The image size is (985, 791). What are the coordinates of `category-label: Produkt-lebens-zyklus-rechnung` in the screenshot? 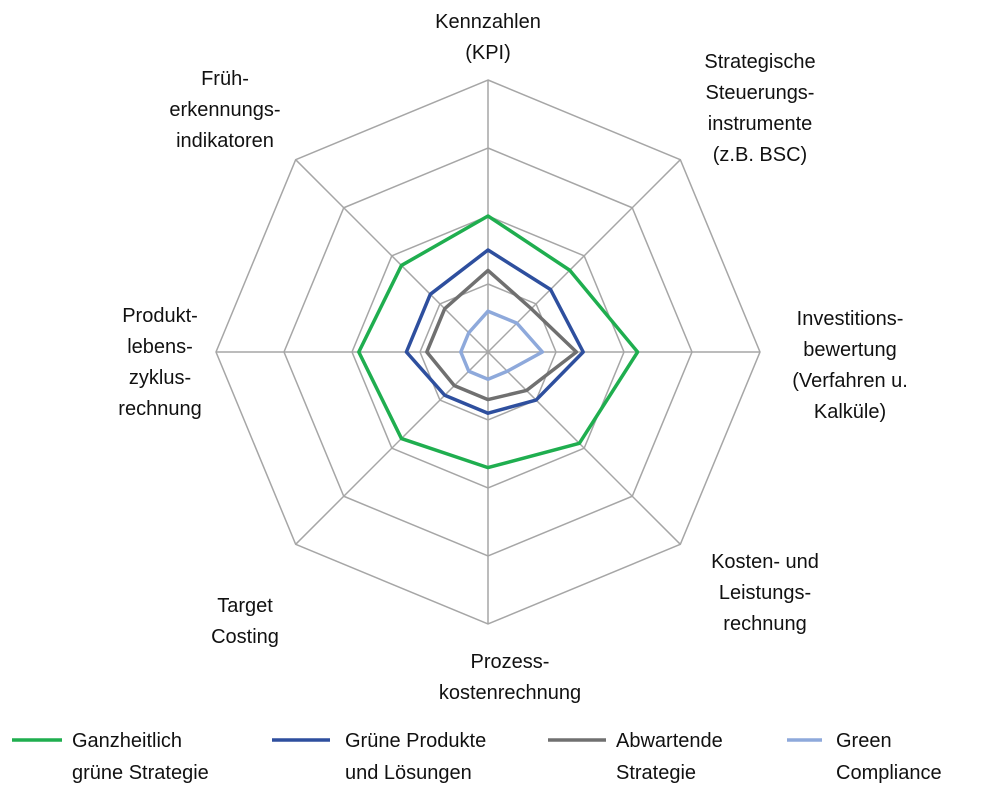 It's located at (159, 362).